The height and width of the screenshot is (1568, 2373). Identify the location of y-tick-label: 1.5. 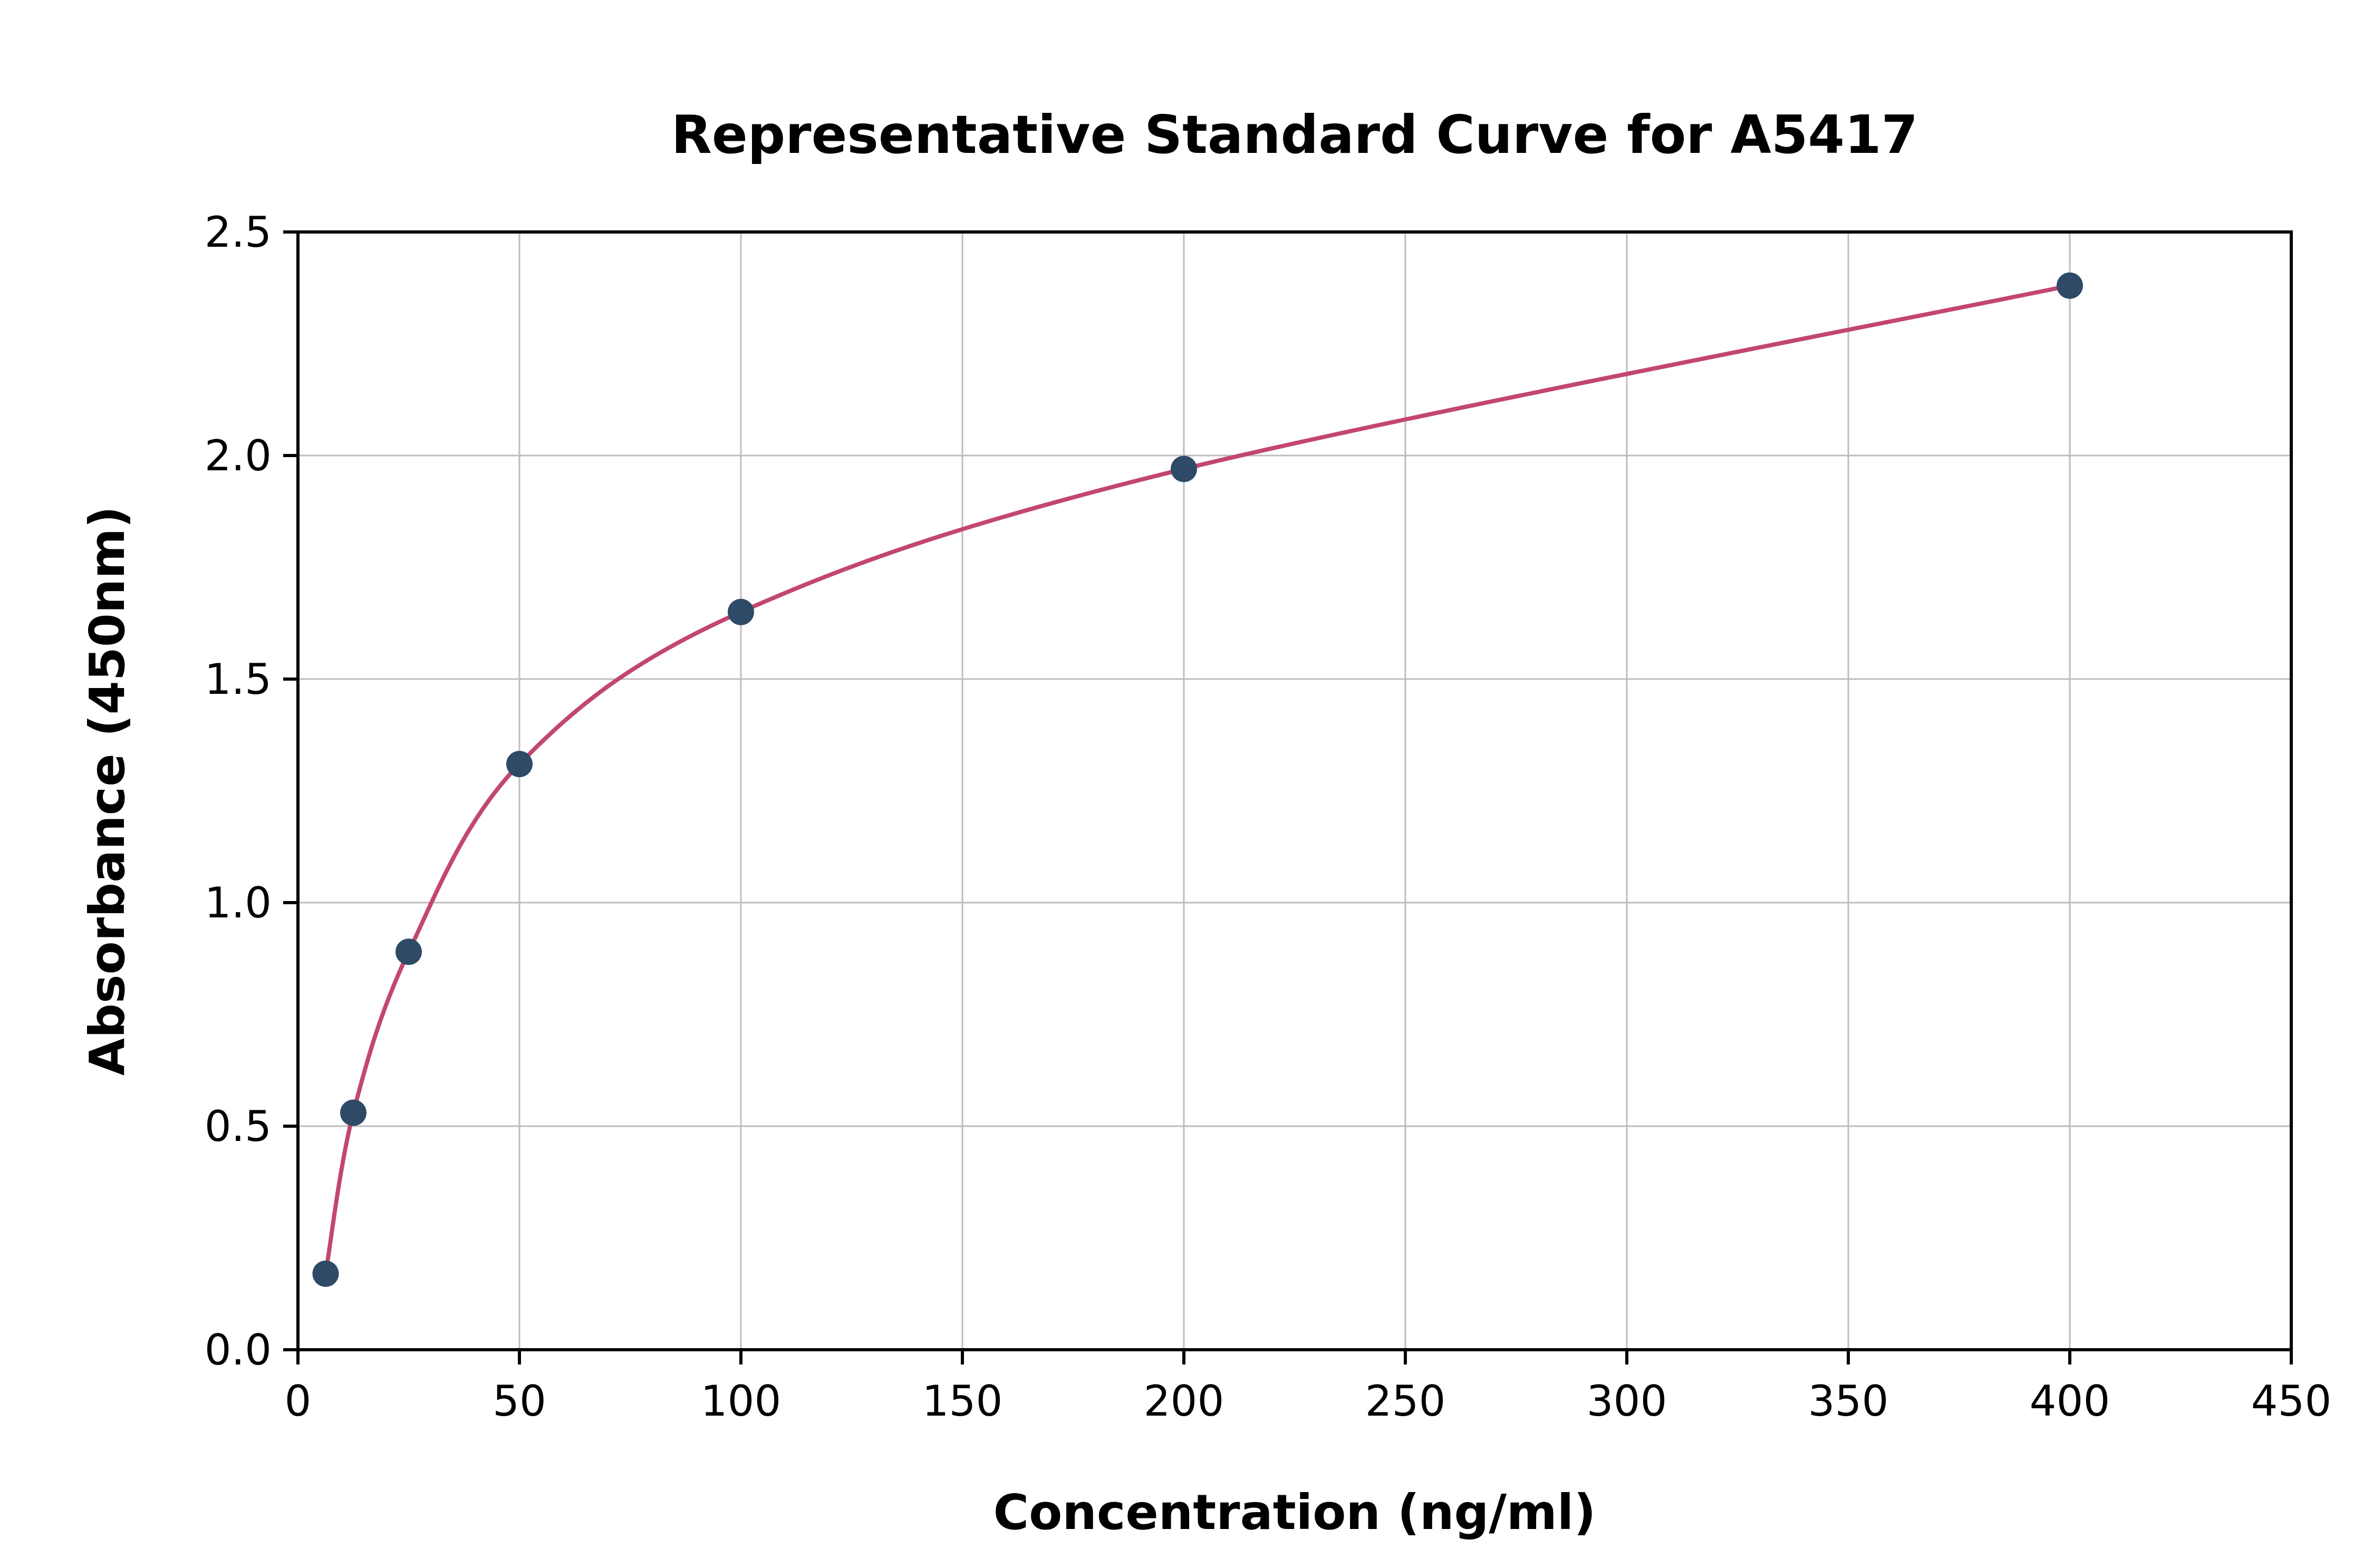
(238, 679).